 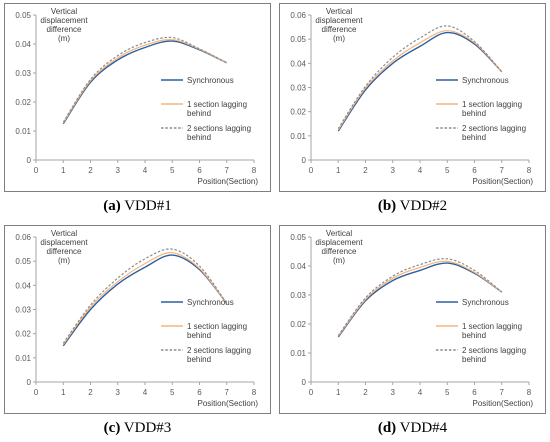 I want to click on caption-b-letter: (b), so click(x=387, y=206).